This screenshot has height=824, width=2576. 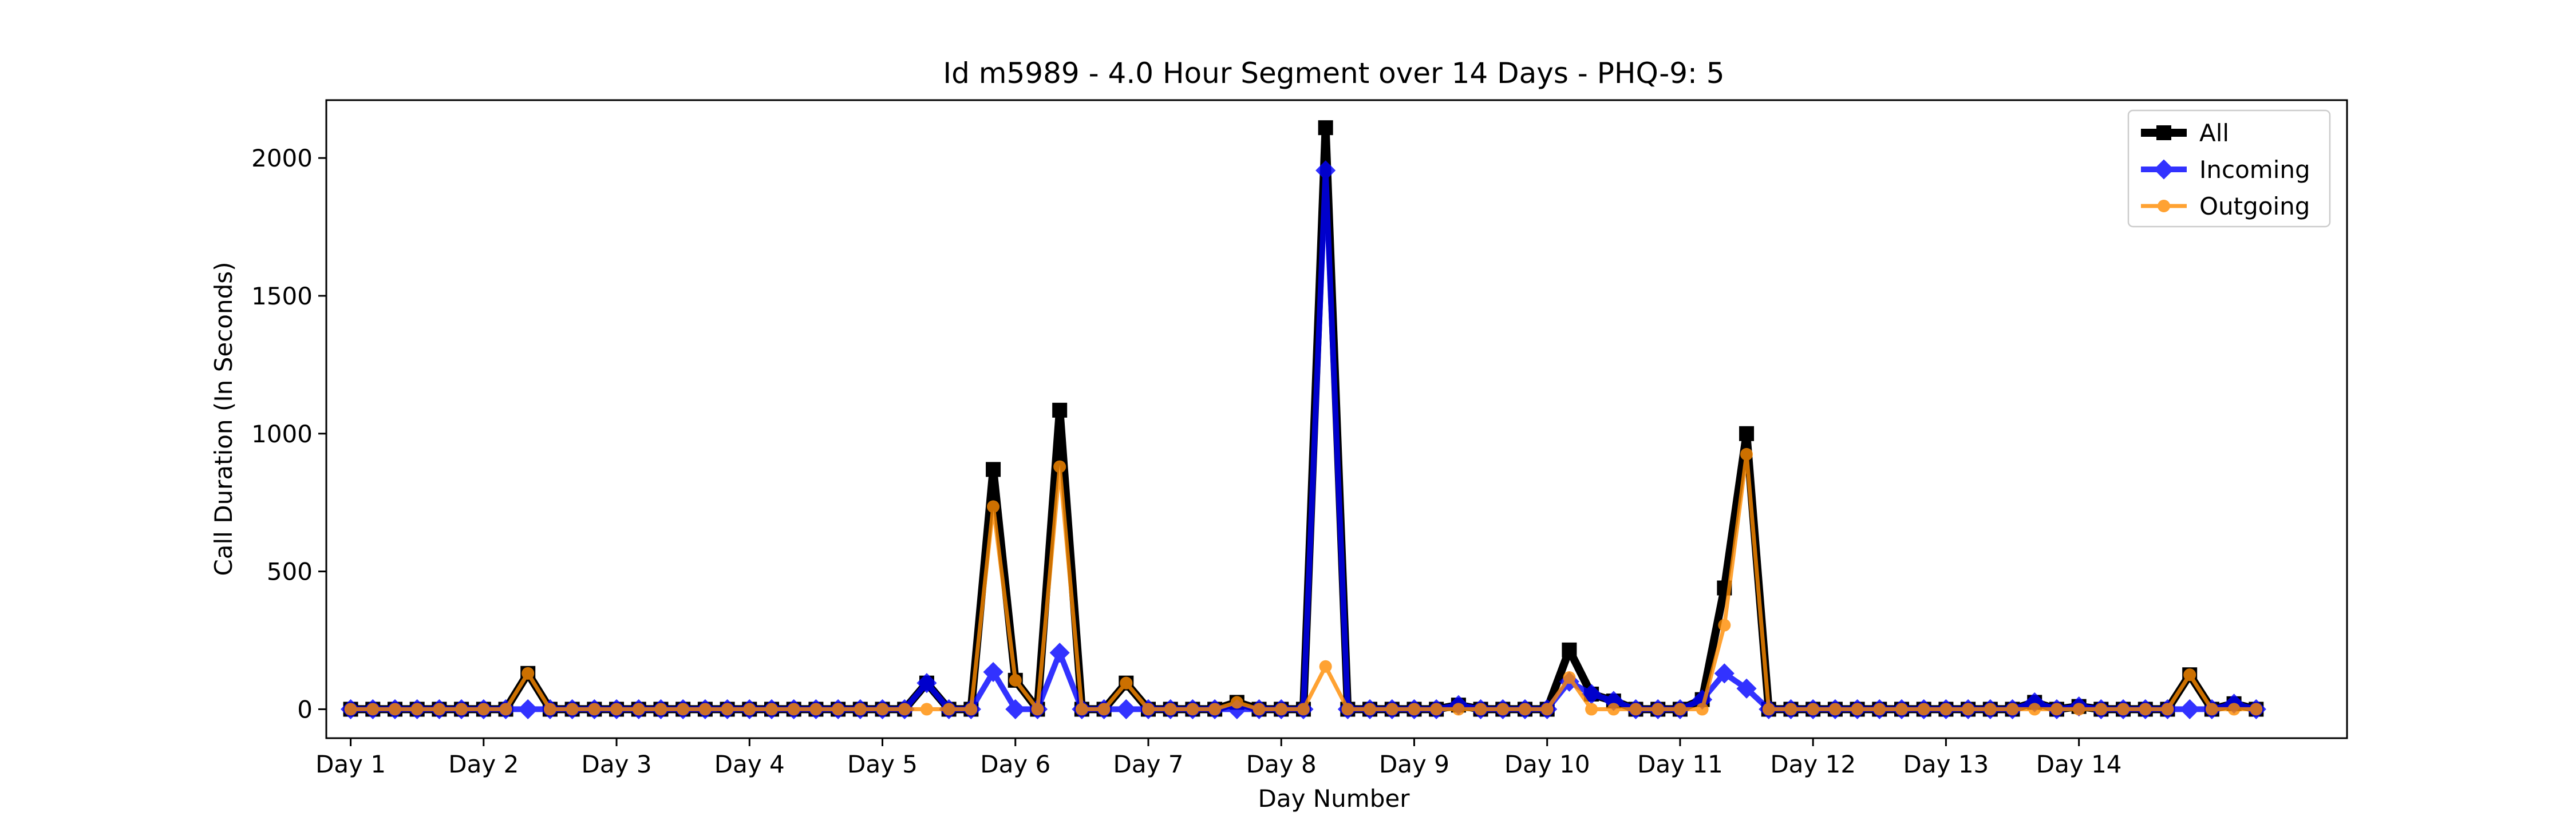 I want to click on legend-box, so click(x=2229, y=168).